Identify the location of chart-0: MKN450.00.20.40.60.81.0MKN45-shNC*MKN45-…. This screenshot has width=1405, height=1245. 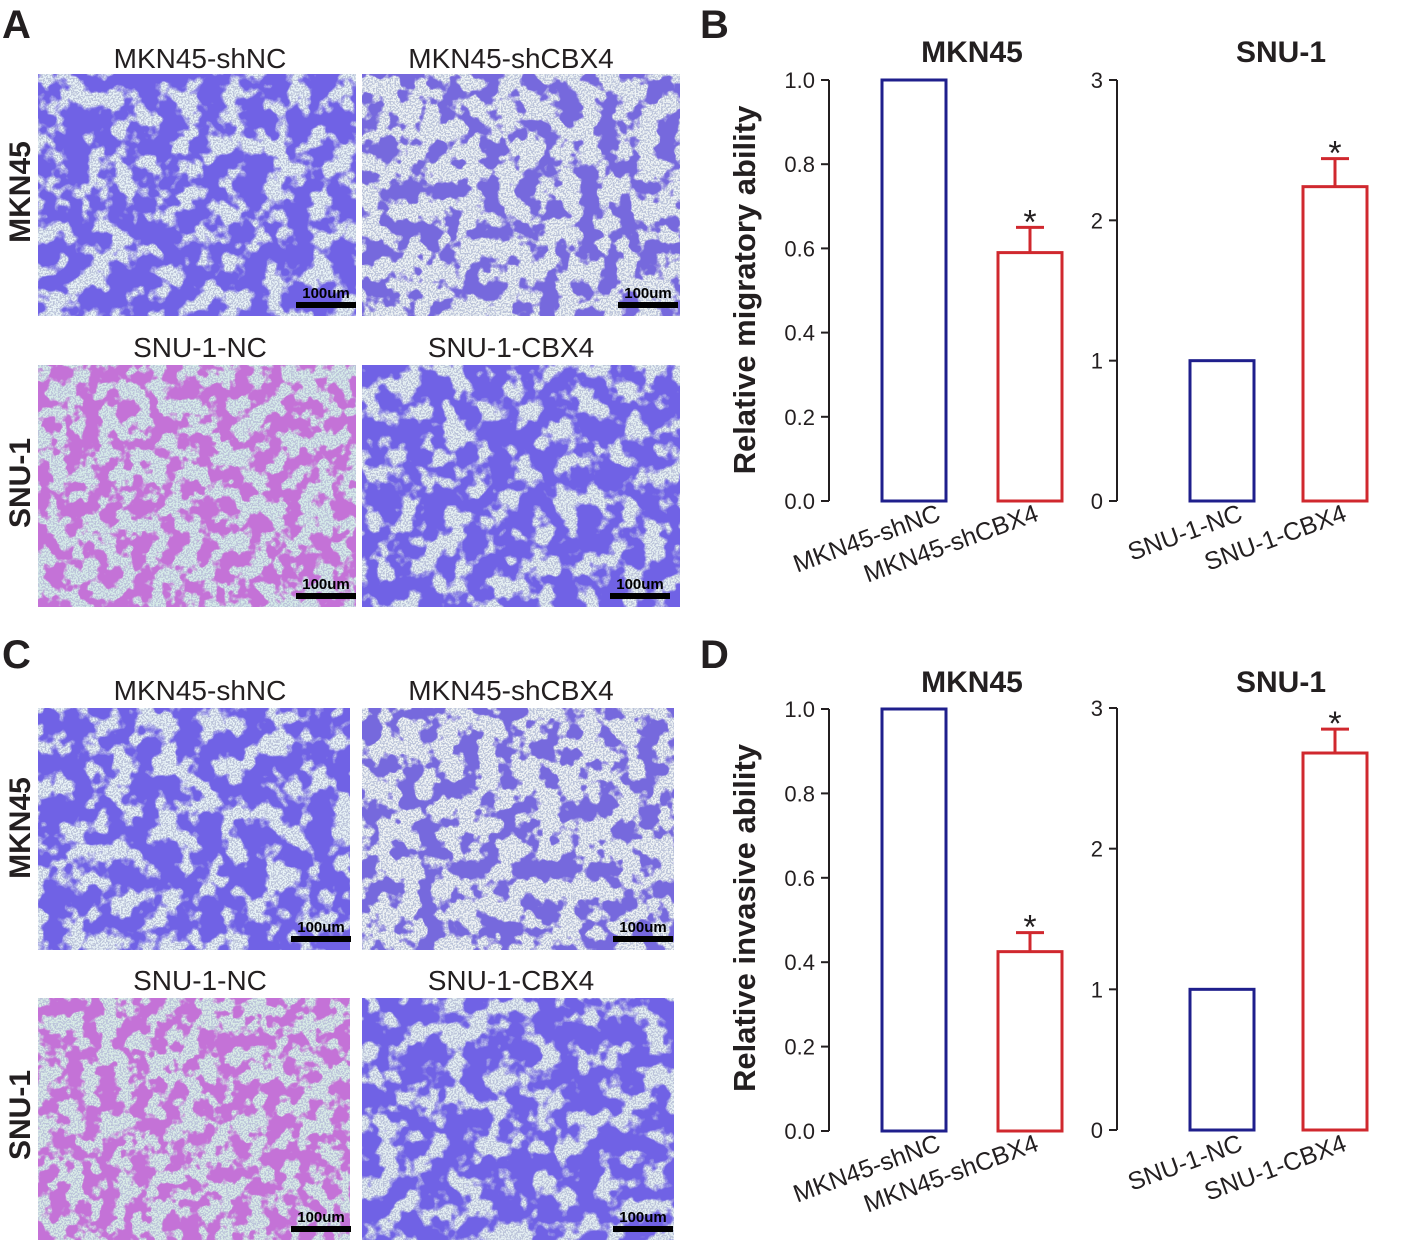
(924, 312).